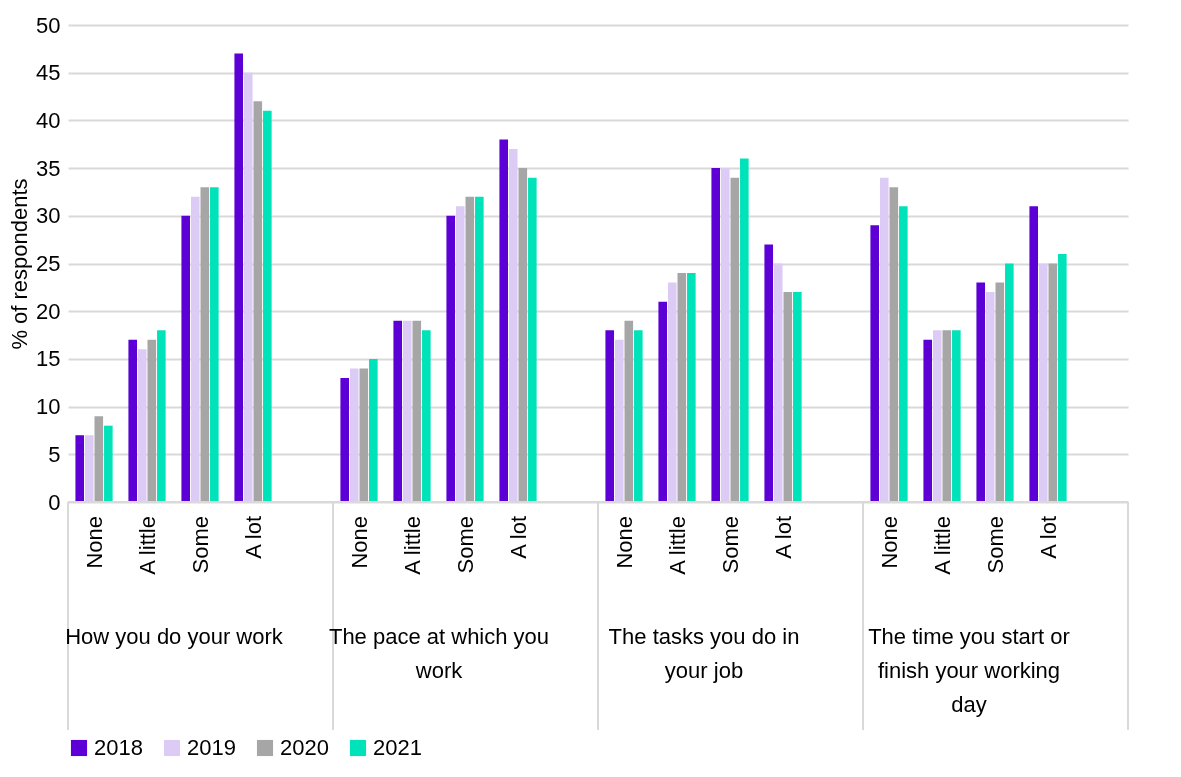 This screenshot has width=1181, height=777. I want to click on y-axis-title: % of respondents, so click(20, 264).